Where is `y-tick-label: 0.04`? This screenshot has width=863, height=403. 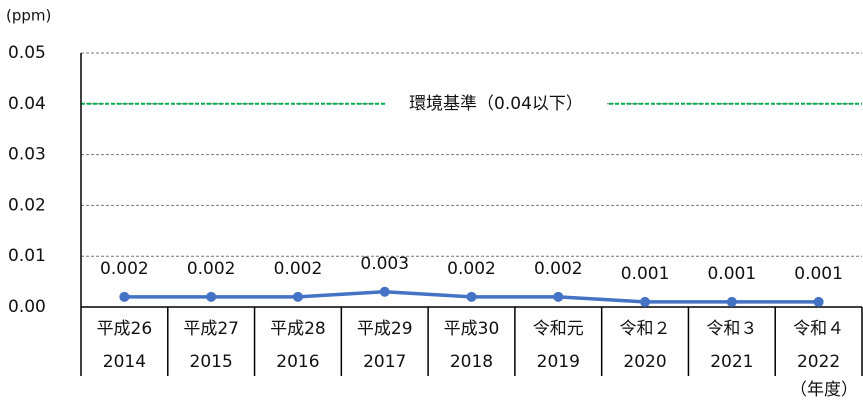
y-tick-label: 0.04 is located at coordinates (27, 104).